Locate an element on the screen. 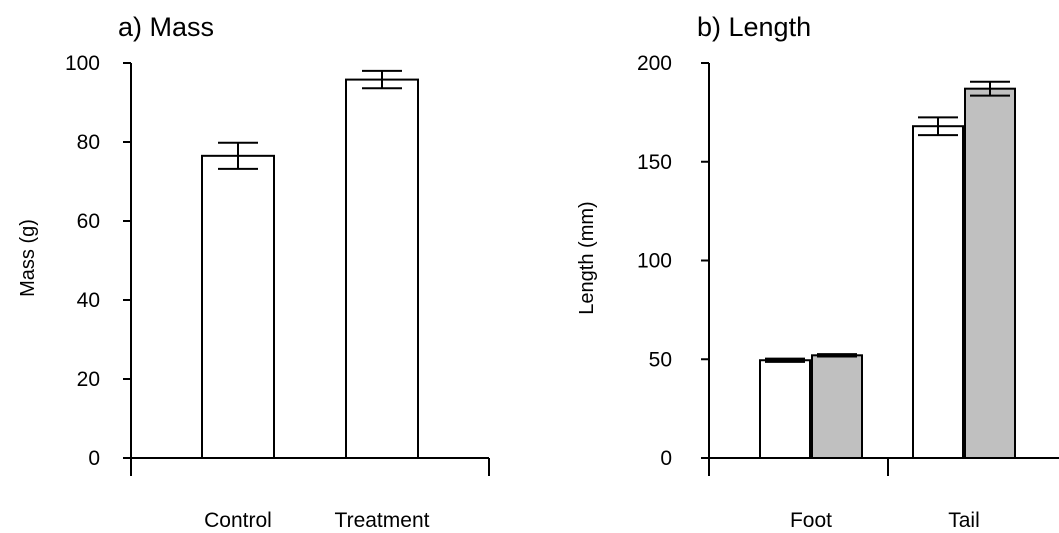 Image resolution: width=1059 pixels, height=533 pixels. y-tick-label: 50 is located at coordinates (660, 359).